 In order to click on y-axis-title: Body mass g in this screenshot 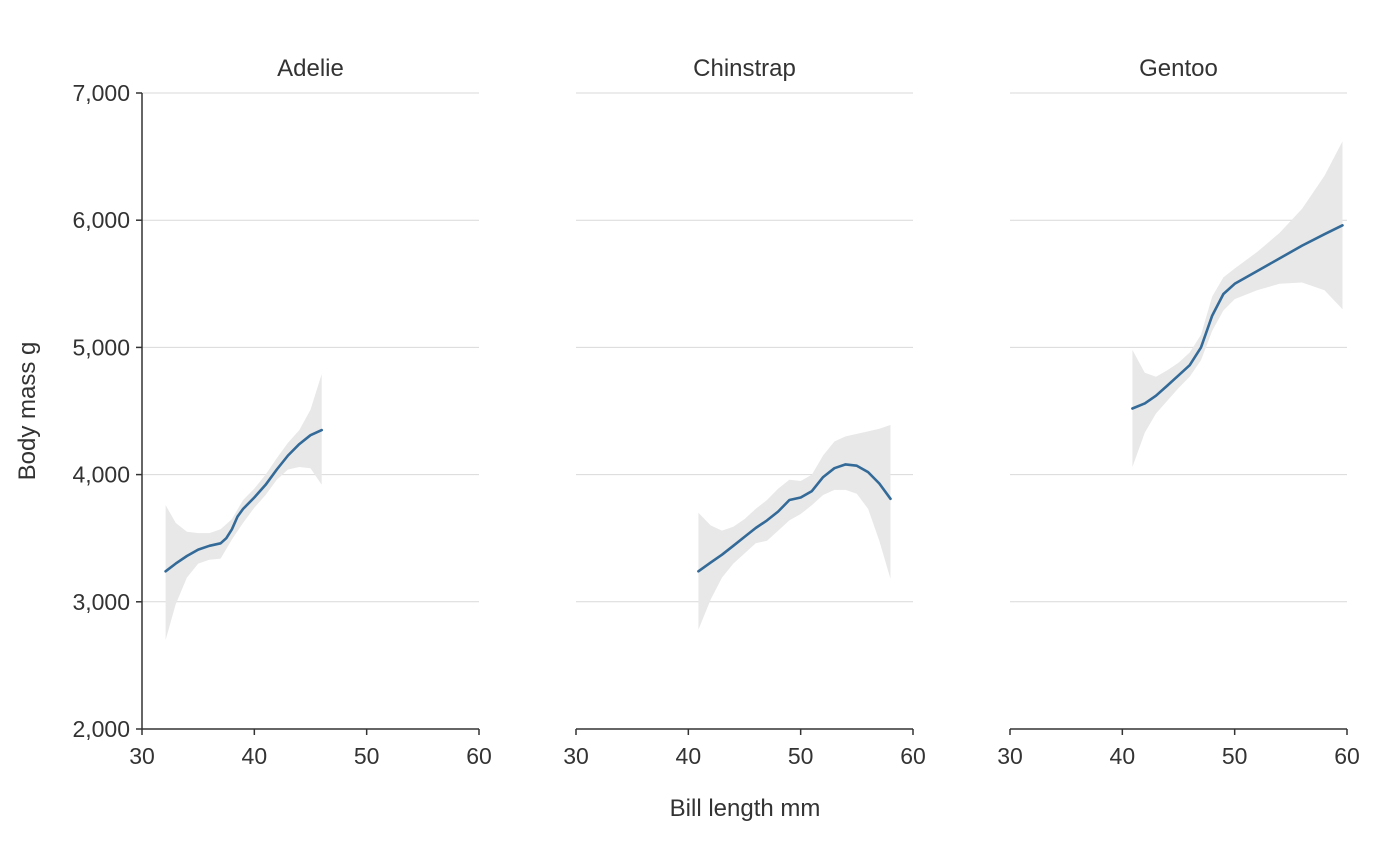, I will do `click(27, 411)`.